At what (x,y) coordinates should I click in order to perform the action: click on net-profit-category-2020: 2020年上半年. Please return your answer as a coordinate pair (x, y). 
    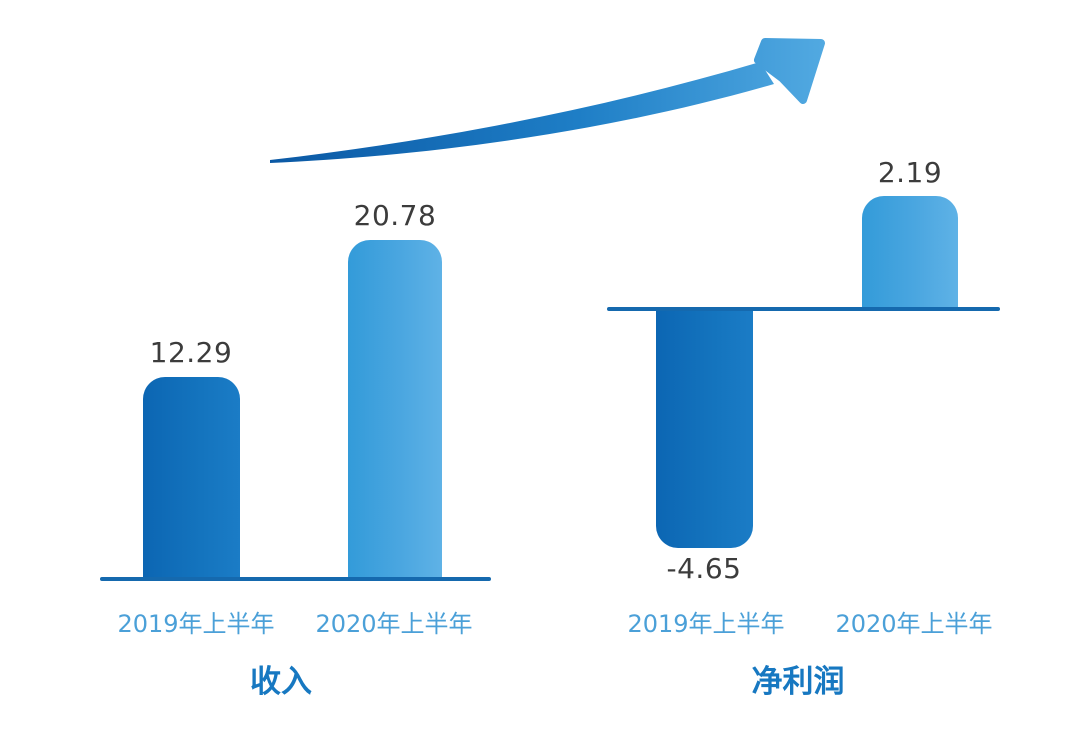
    Looking at the image, I should click on (914, 624).